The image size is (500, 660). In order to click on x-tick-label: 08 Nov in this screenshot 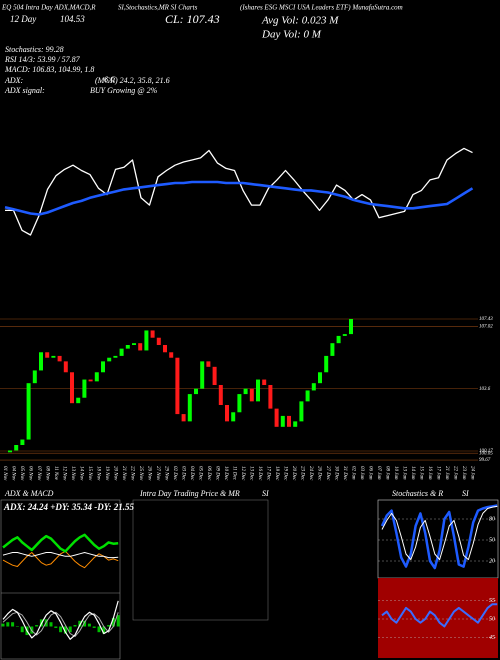, I will do `click(46, 473)`.